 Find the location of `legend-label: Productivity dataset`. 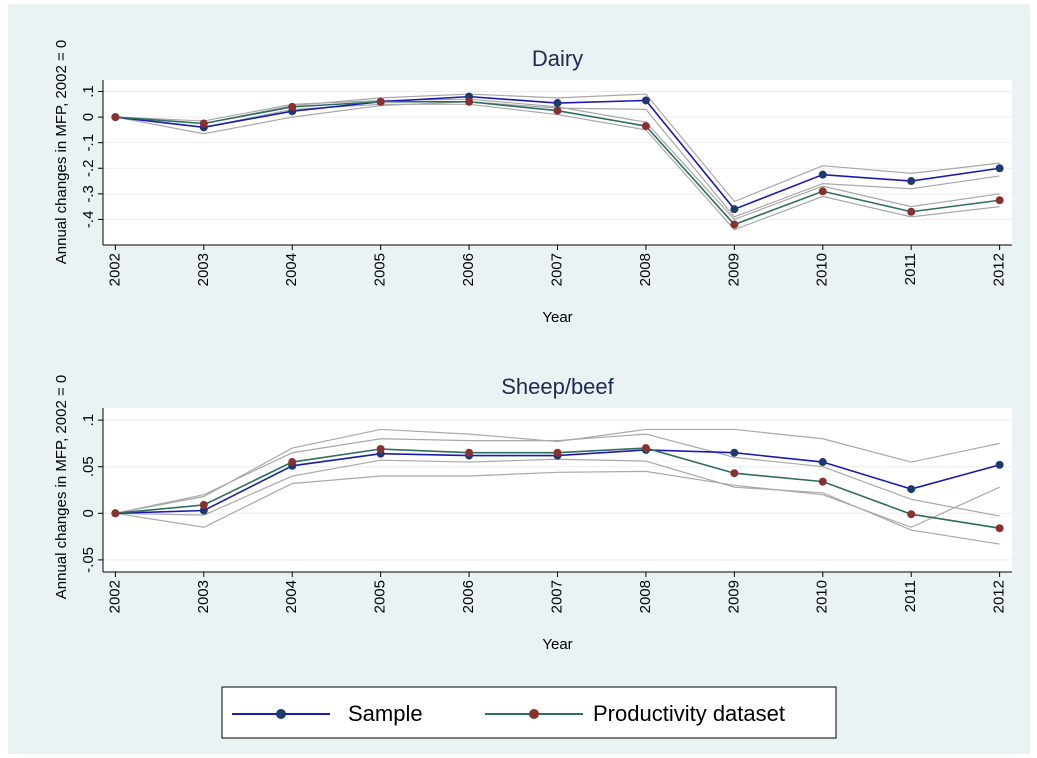

legend-label: Productivity dataset is located at coordinates (689, 713).